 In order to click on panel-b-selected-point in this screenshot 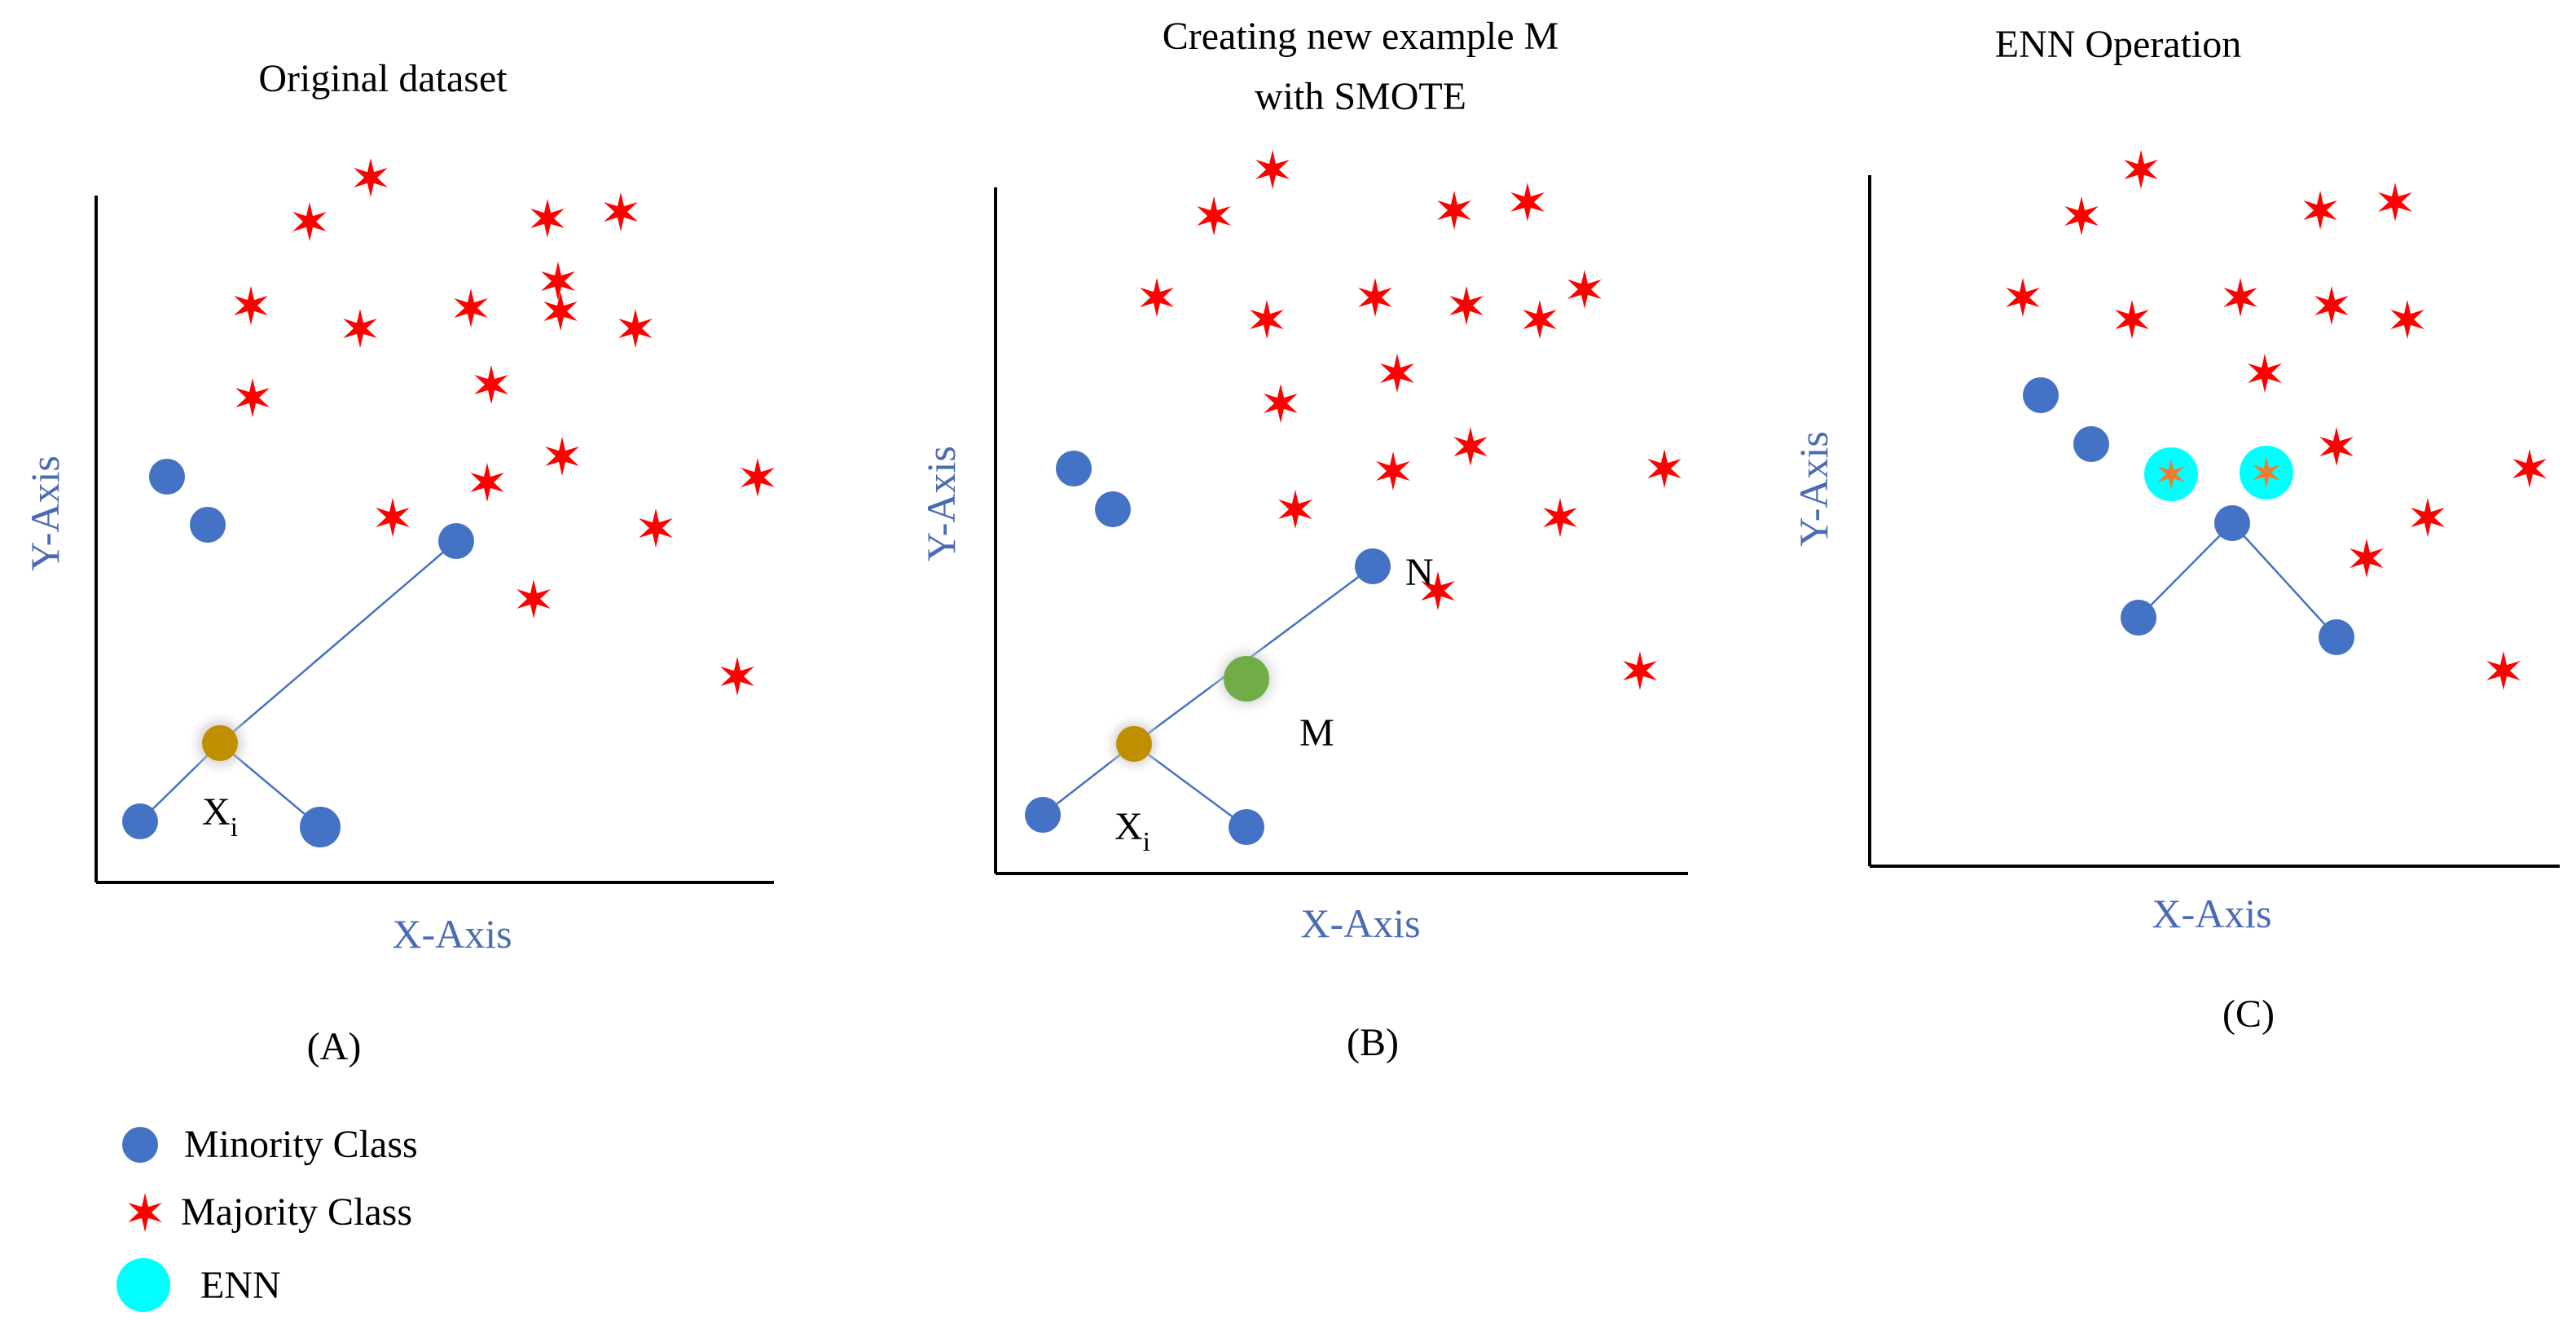, I will do `click(1134, 744)`.